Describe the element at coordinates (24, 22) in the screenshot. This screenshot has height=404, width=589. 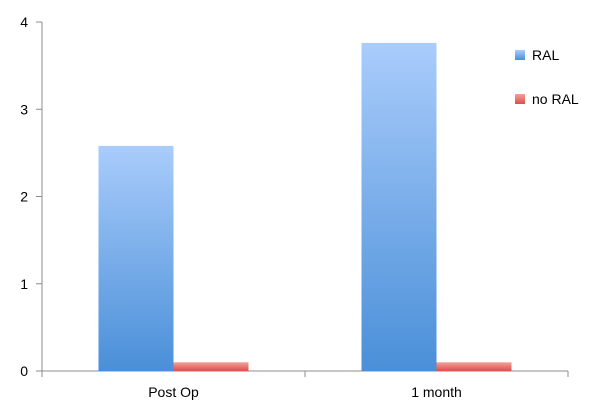
I see `y-tick-label: 4` at that location.